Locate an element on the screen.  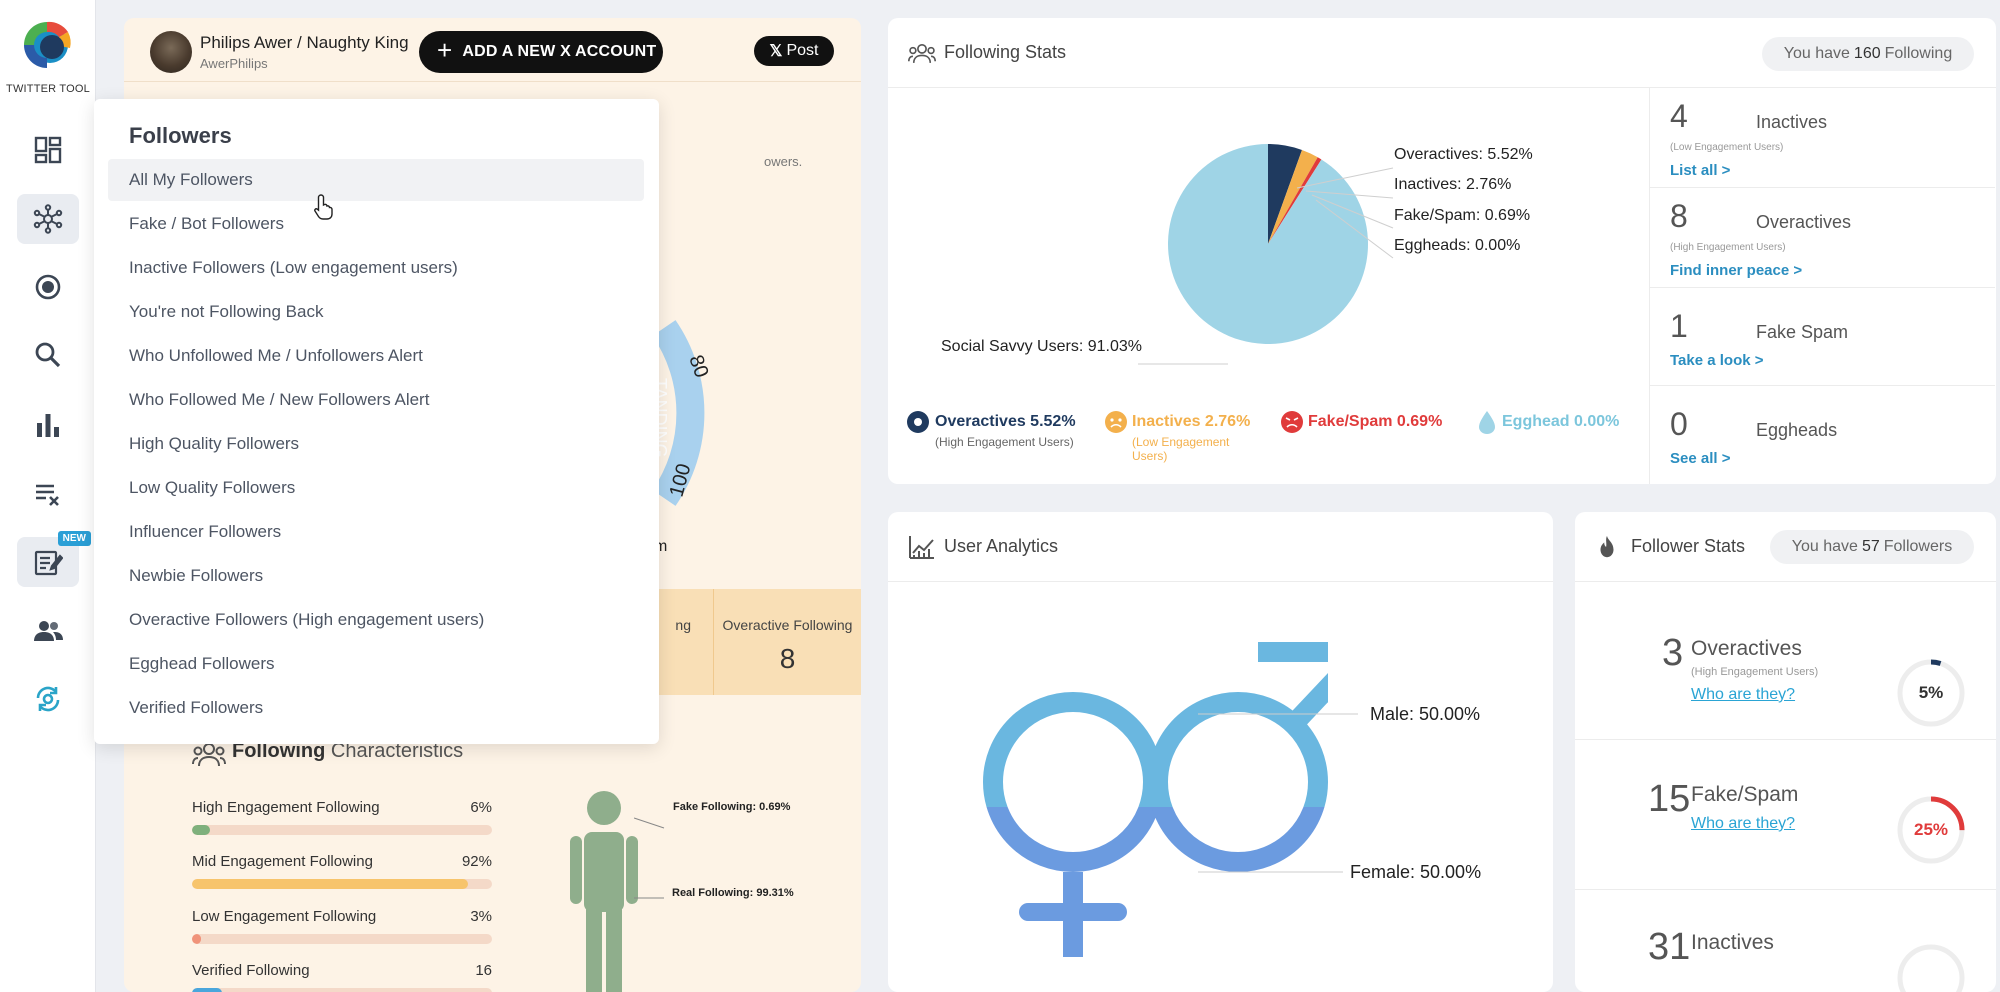
menu-item-new-followers-alert: Who Followed Me / New Followers Alert is located at coordinates (279, 399).